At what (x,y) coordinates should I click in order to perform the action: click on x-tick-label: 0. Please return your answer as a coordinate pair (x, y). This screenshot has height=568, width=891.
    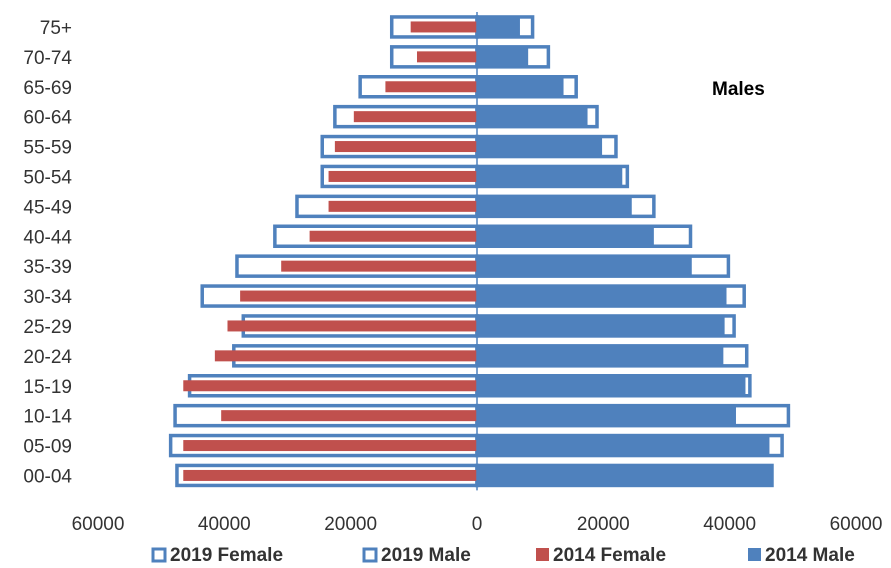
    Looking at the image, I should click on (477, 524).